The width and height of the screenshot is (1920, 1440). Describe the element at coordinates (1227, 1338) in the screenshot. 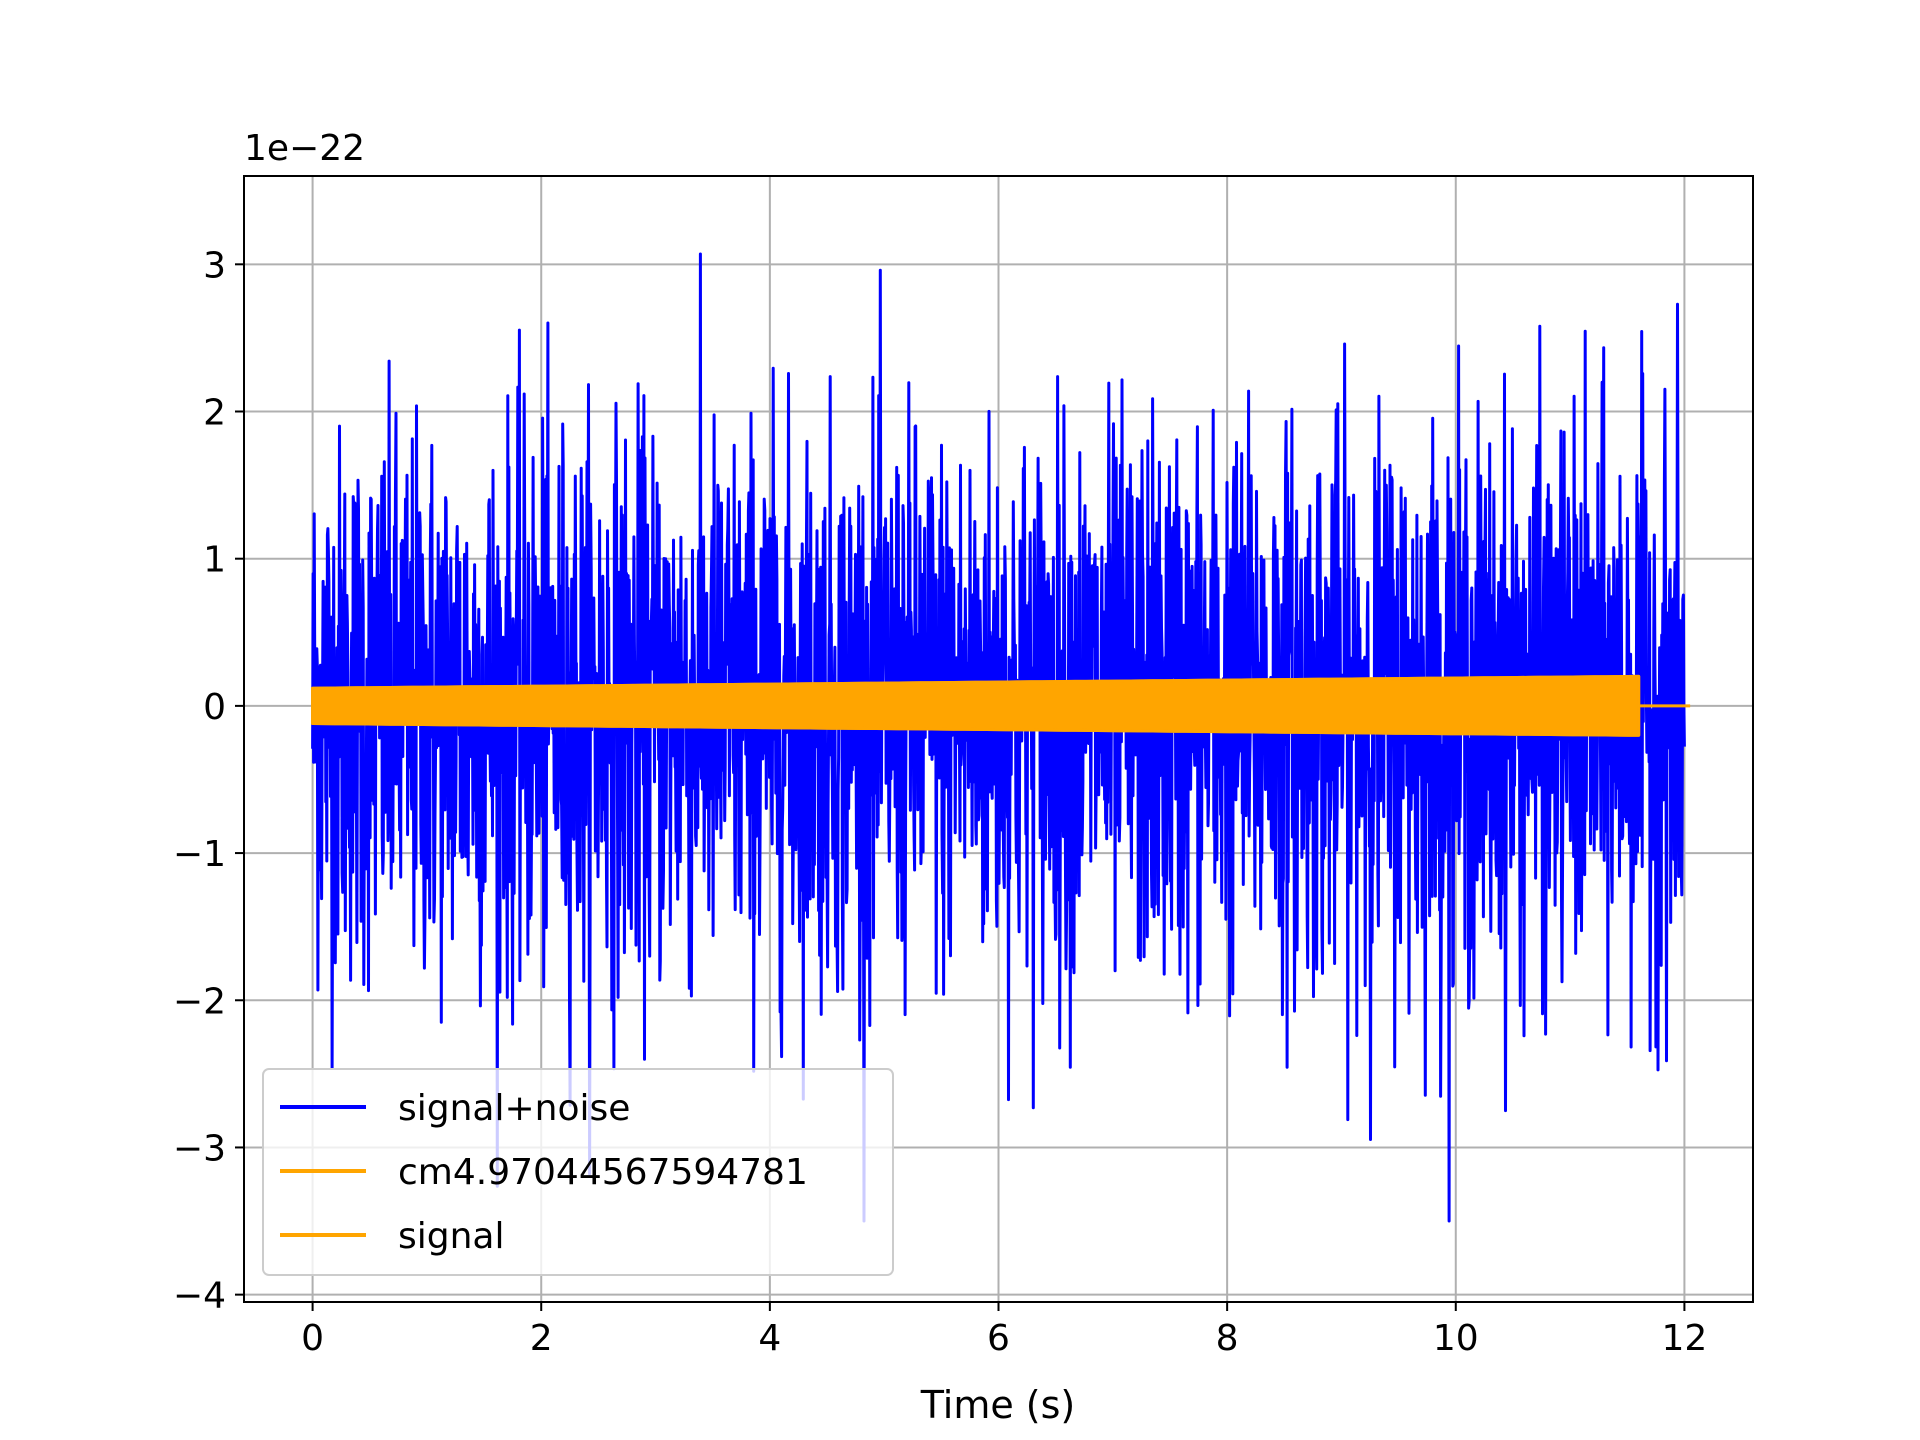

I see `x-tick-label: 8` at that location.